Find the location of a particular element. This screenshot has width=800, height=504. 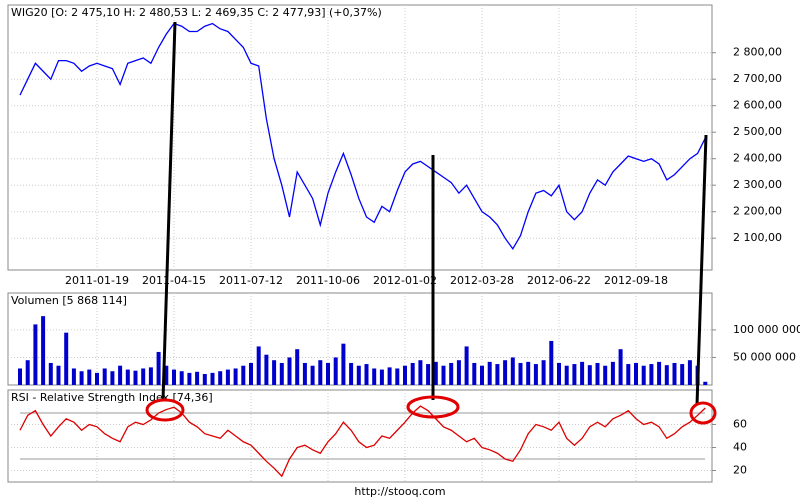

x-tick-label: 2011-10-06 is located at coordinates (328, 280).